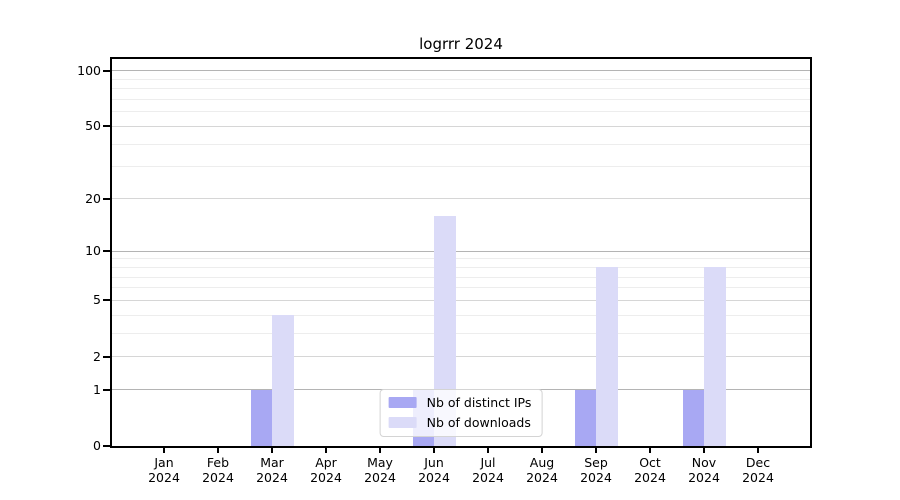 The height and width of the screenshot is (500, 900). I want to click on x-tick-label: Oct 2024, so click(650, 470).